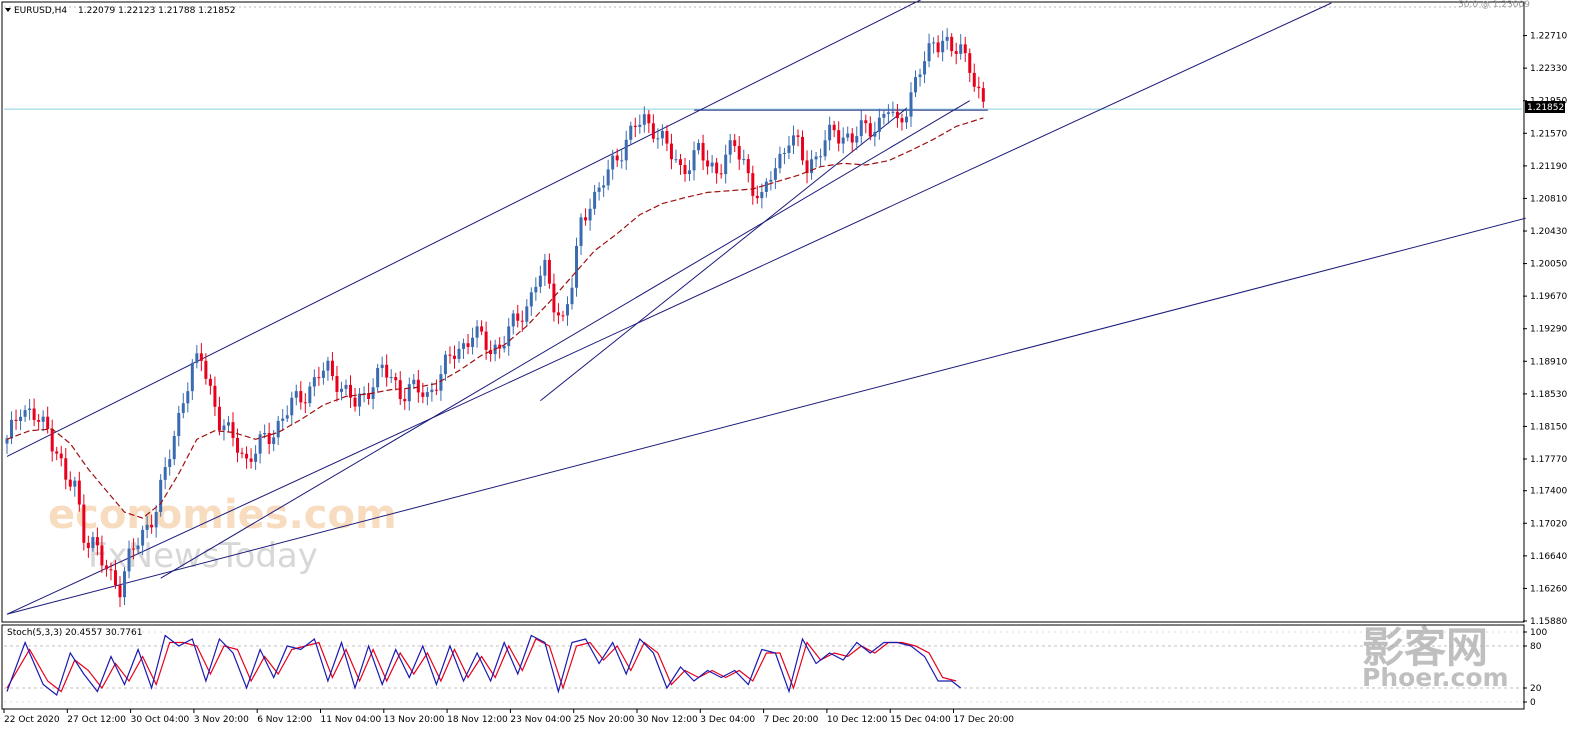  Describe the element at coordinates (1548, 167) in the screenshot. I see `price-tick-label: 1.21190` at that location.